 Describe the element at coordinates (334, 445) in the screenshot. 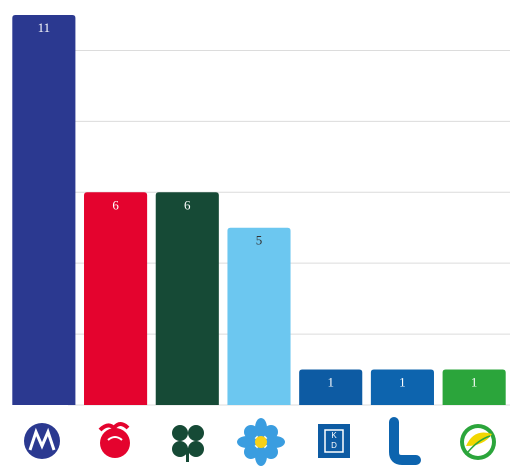

I see `svg-text: D` at that location.